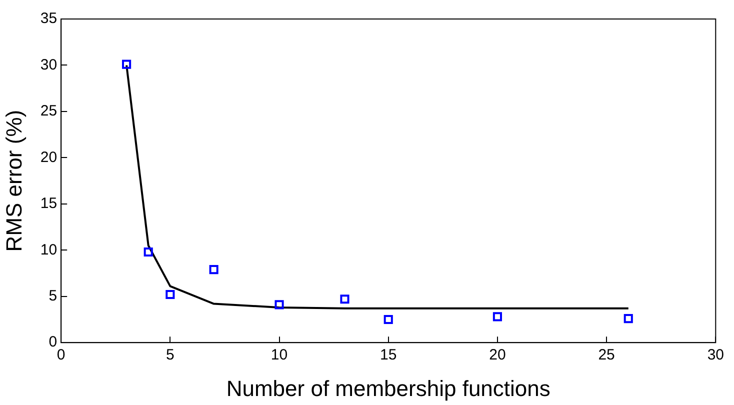  What do you see at coordinates (49, 249) in the screenshot?
I see `y-tick-label: 10` at bounding box center [49, 249].